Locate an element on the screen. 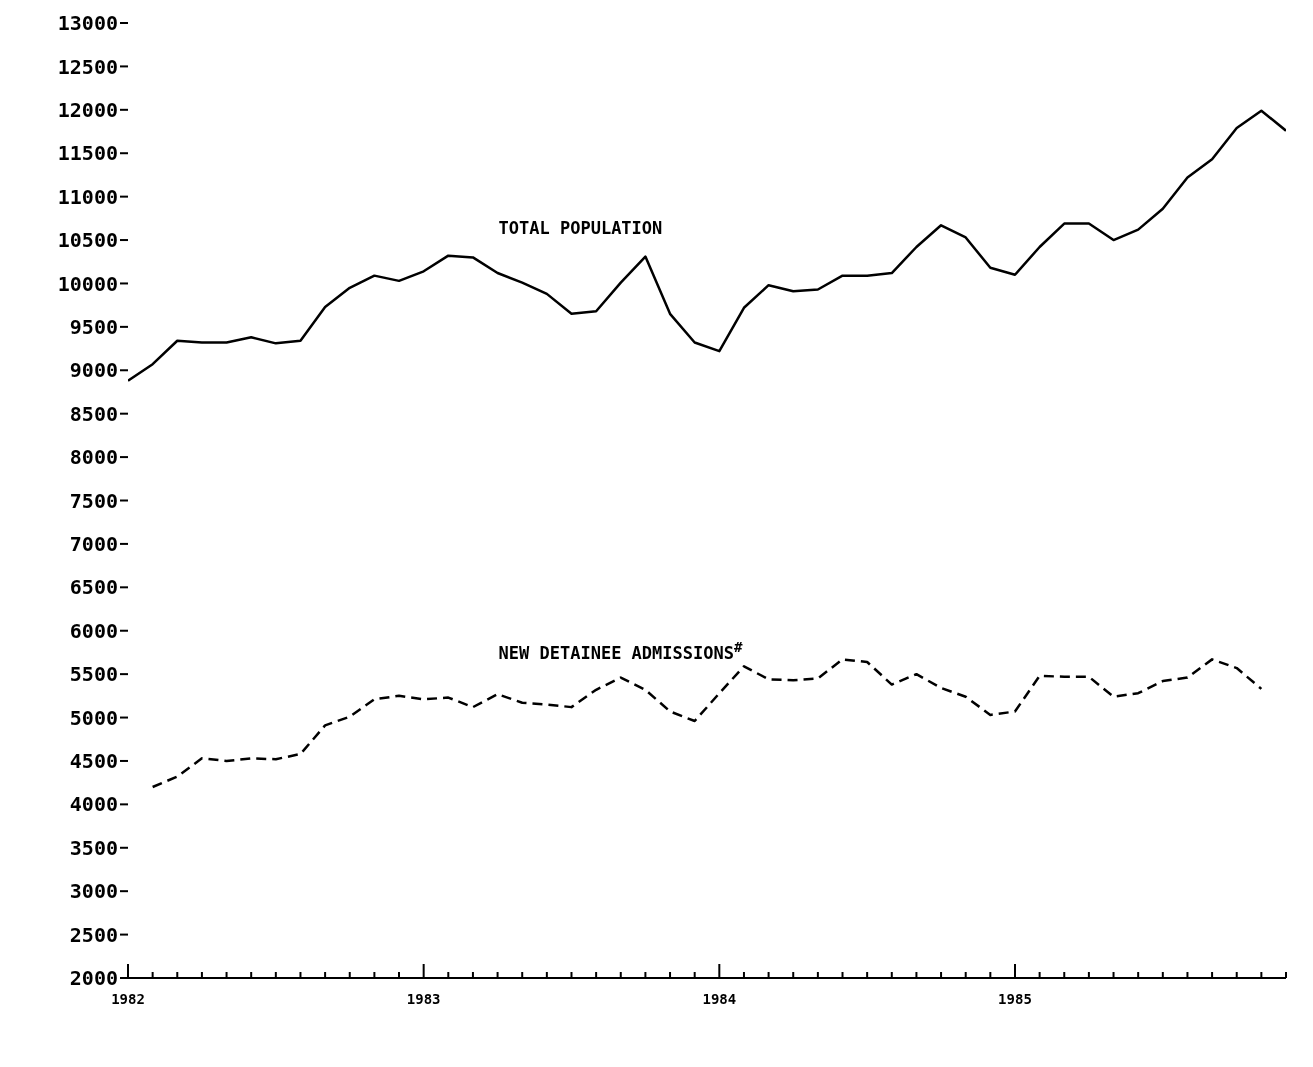 This screenshot has width=1313, height=1067. y-tick-label: 10500 is located at coordinates (87, 240).